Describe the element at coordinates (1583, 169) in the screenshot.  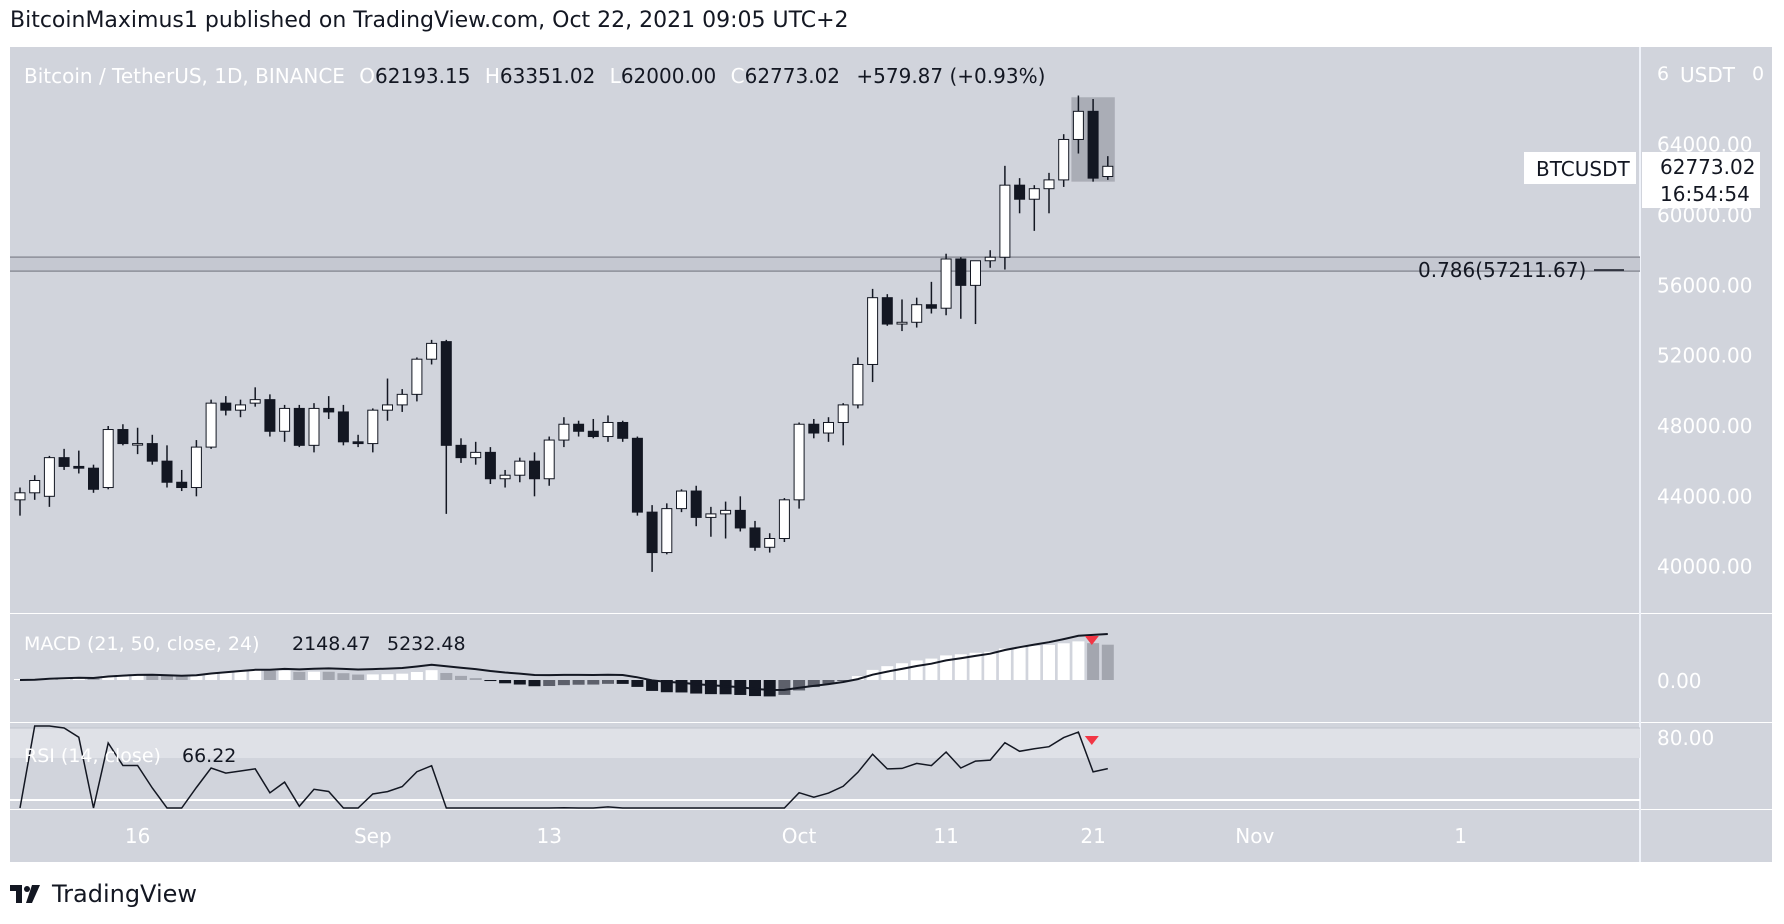
I see `symbol-label: BTCUSDT` at that location.